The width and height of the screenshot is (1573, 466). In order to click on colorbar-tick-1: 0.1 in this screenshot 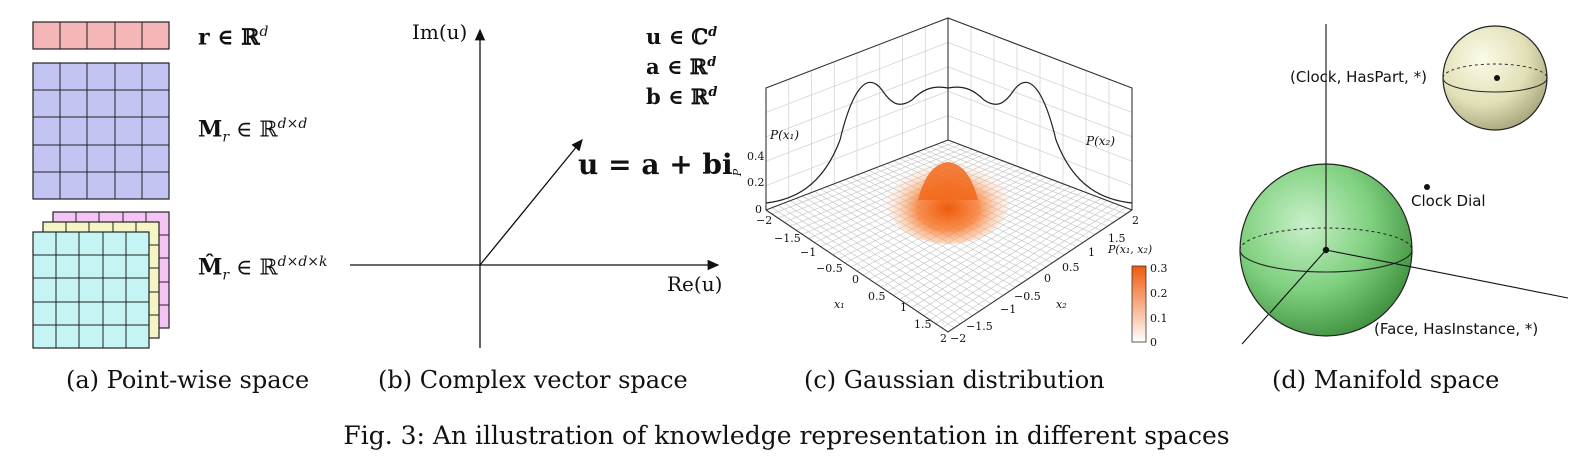, I will do `click(1159, 318)`.